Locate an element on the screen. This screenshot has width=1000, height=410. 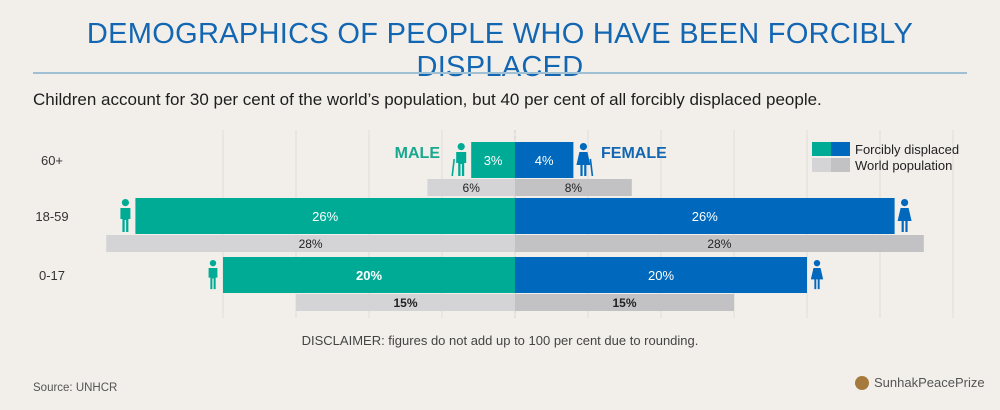
label-female-displaced-60+: 4% is located at coordinates (544, 160).